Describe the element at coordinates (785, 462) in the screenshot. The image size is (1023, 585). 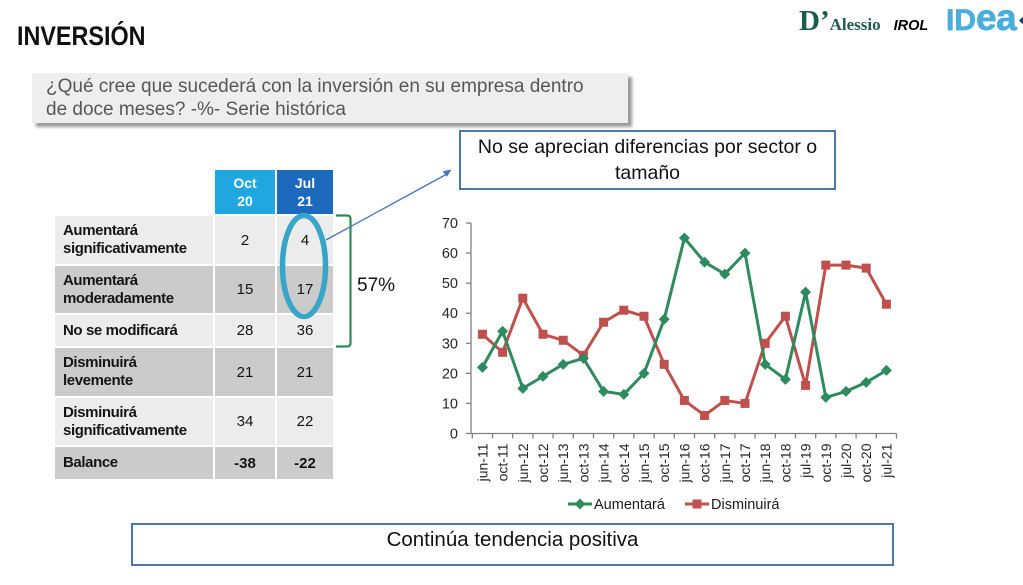
I see `svg-text: oct-18` at that location.